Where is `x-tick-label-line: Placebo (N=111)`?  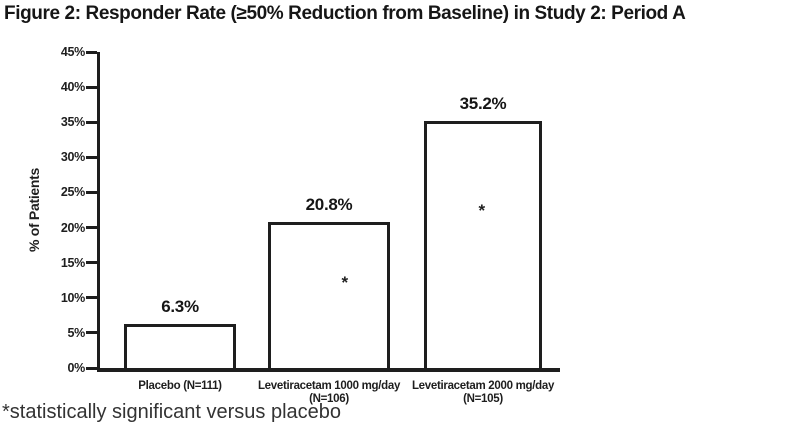 x-tick-label-line: Placebo (N=111) is located at coordinates (180, 386).